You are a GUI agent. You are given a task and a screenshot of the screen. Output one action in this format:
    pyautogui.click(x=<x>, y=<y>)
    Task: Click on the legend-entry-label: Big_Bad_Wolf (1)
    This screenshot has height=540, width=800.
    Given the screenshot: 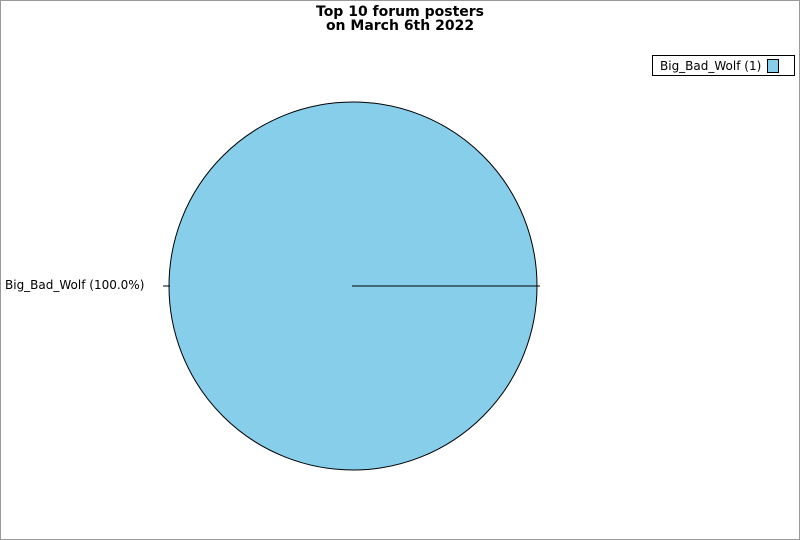 What is the action you would take?
    pyautogui.click(x=711, y=65)
    